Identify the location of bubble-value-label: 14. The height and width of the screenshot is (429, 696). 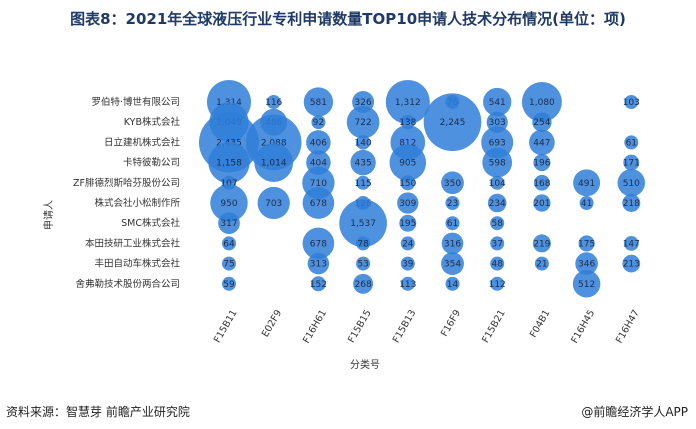
(453, 285).